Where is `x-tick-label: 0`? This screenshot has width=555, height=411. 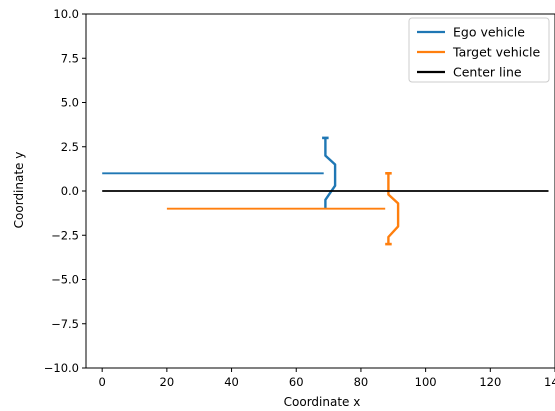
x-tick-label: 0 is located at coordinates (102, 382).